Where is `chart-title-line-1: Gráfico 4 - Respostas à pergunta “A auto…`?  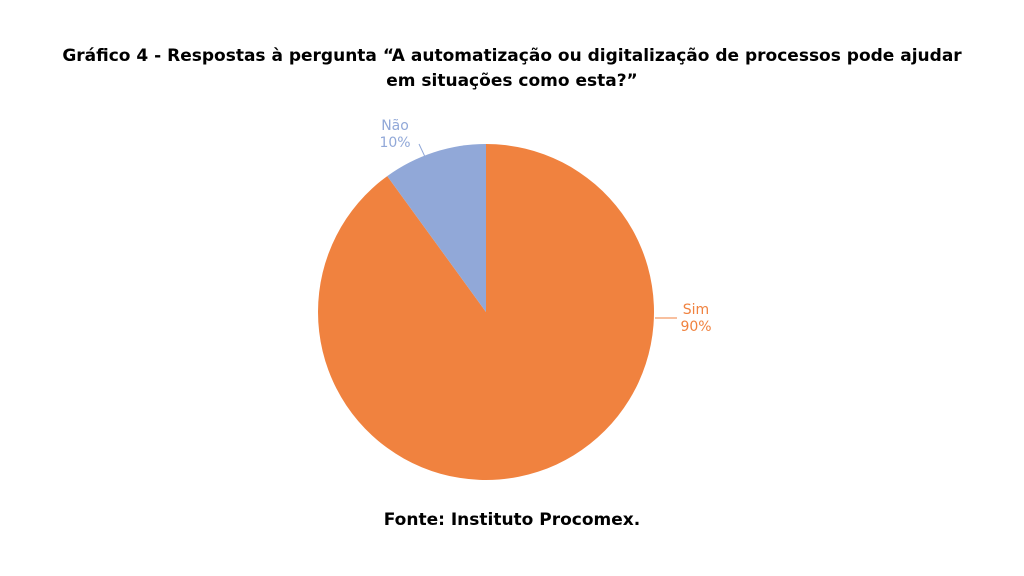 chart-title-line-1: Gráfico 4 - Respostas à pergunta “A auto… is located at coordinates (512, 56).